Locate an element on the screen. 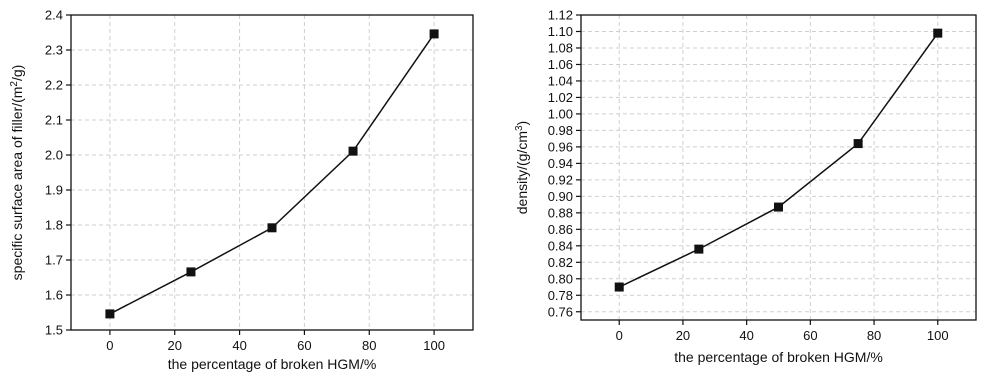 The image size is (981, 374). y-tick-label: 0.84 is located at coordinates (560, 245).